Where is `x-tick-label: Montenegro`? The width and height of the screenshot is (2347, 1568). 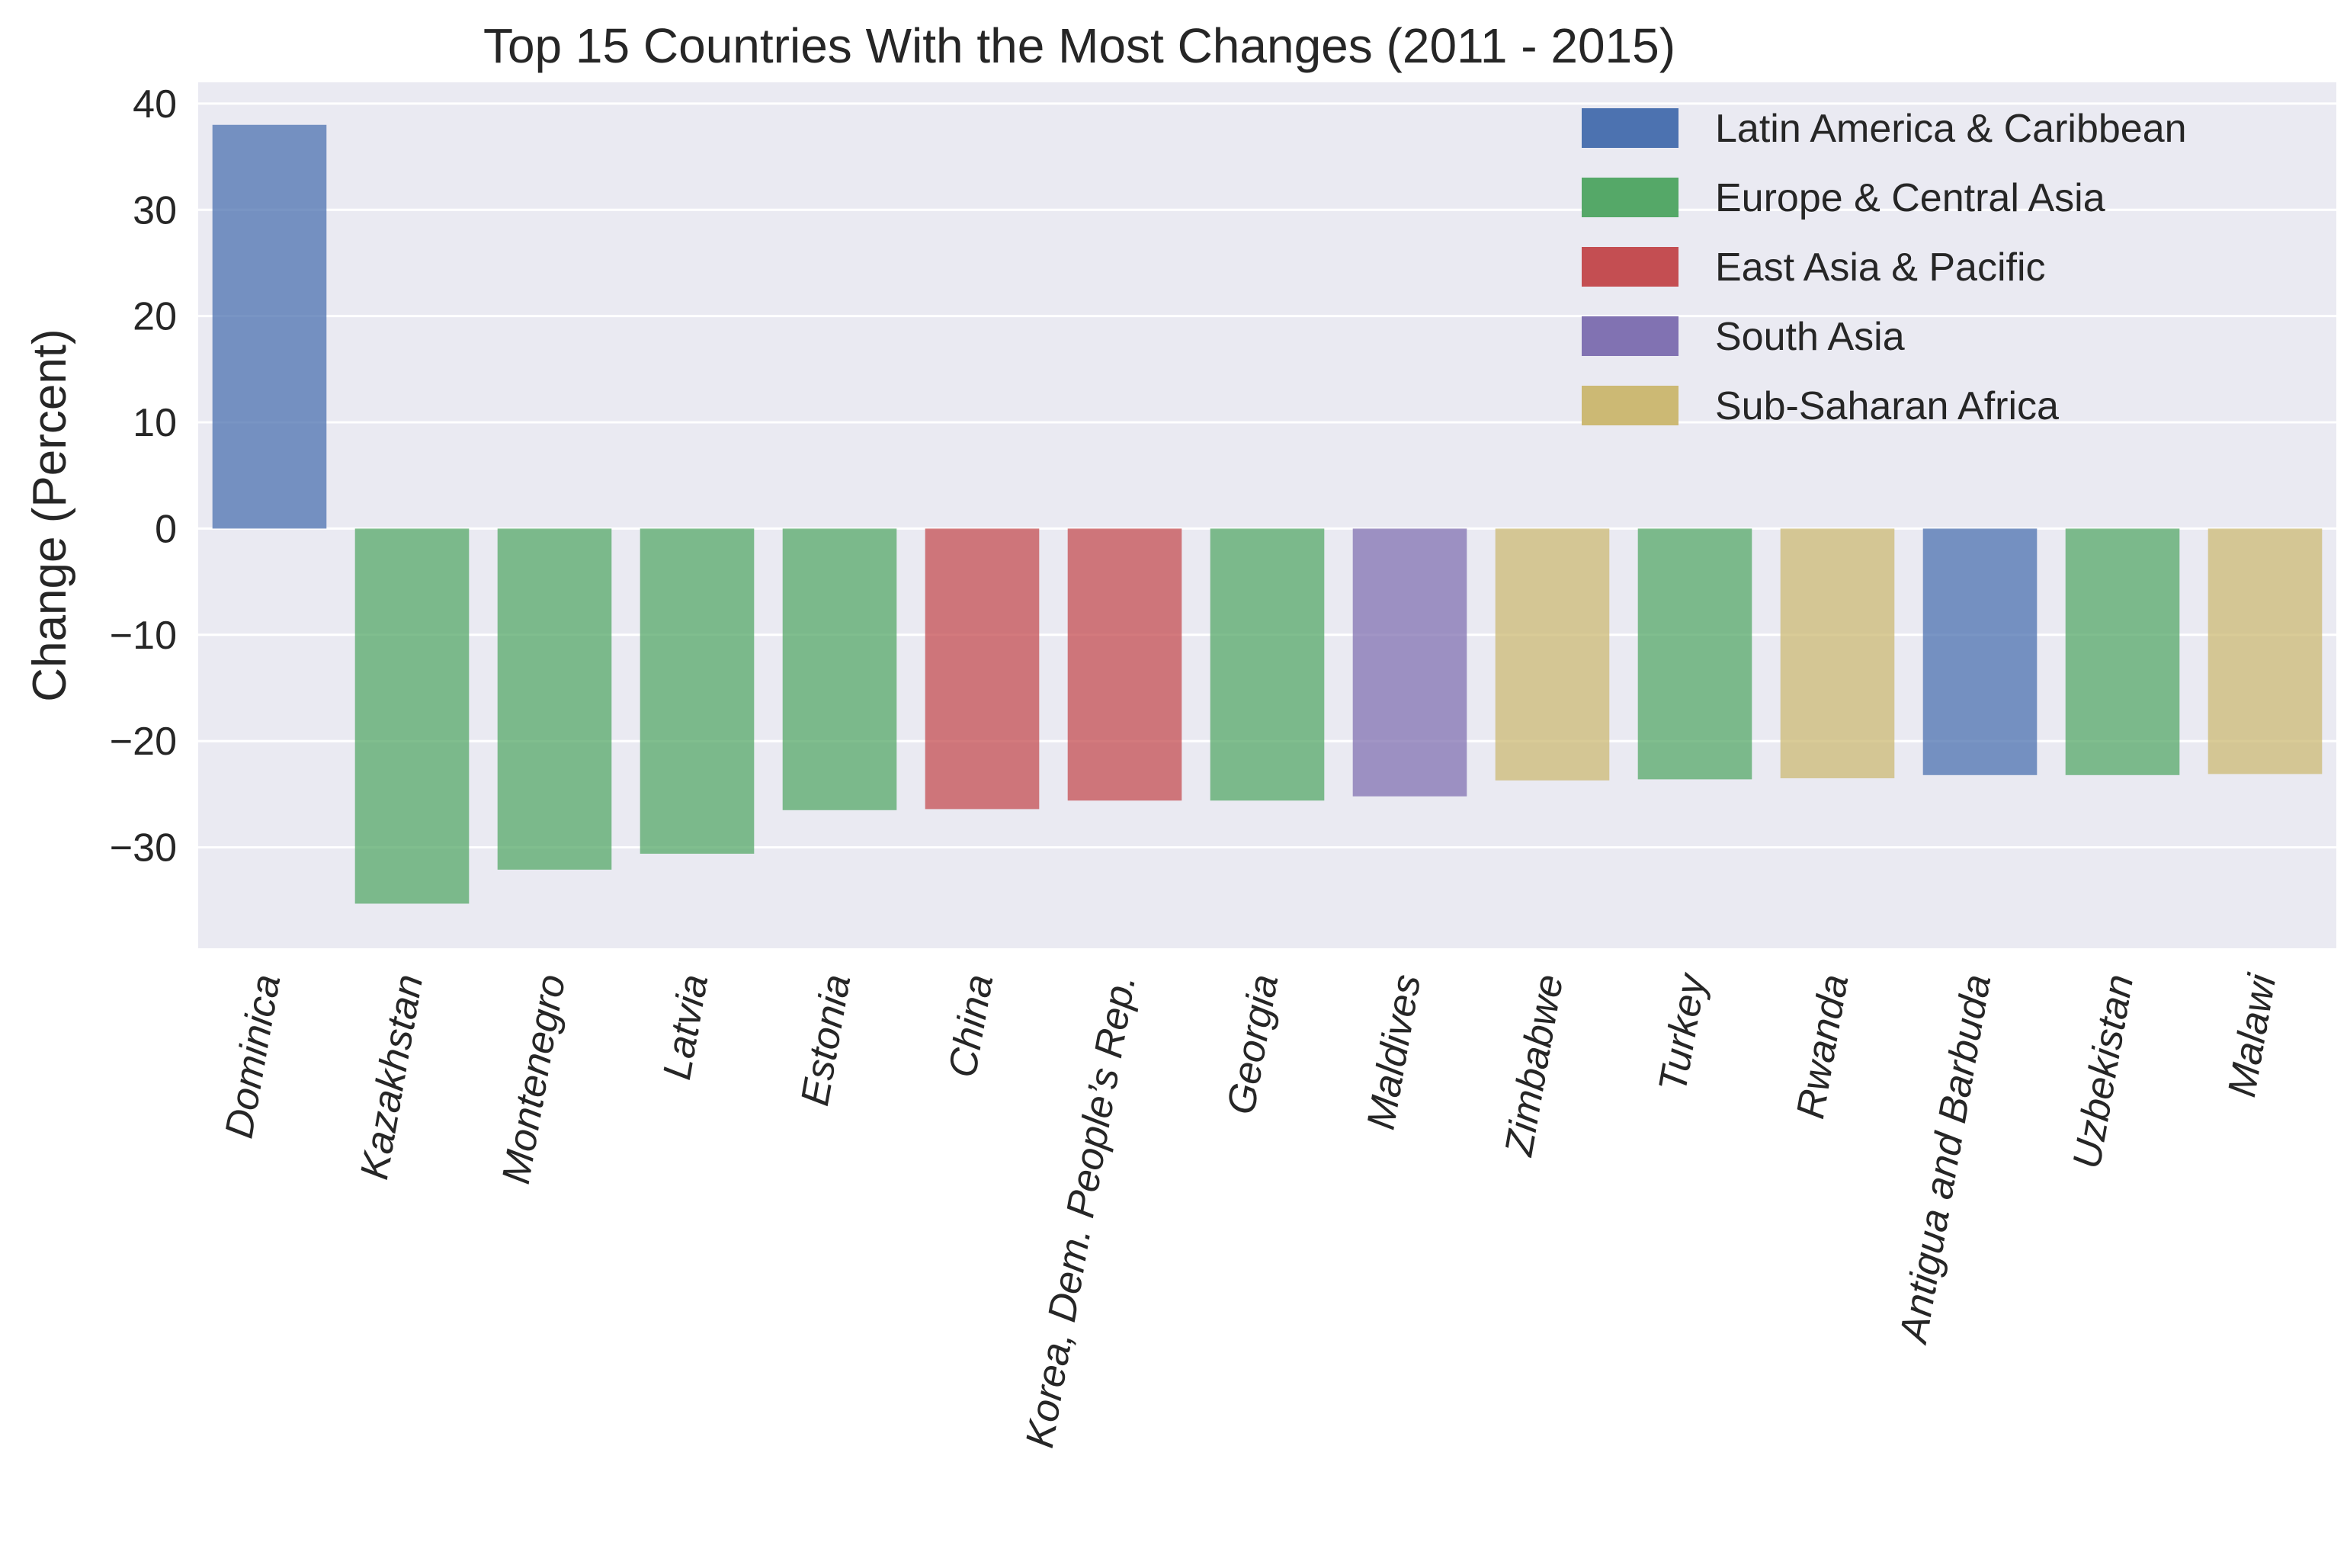
x-tick-label: Montenegro is located at coordinates (534, 1079).